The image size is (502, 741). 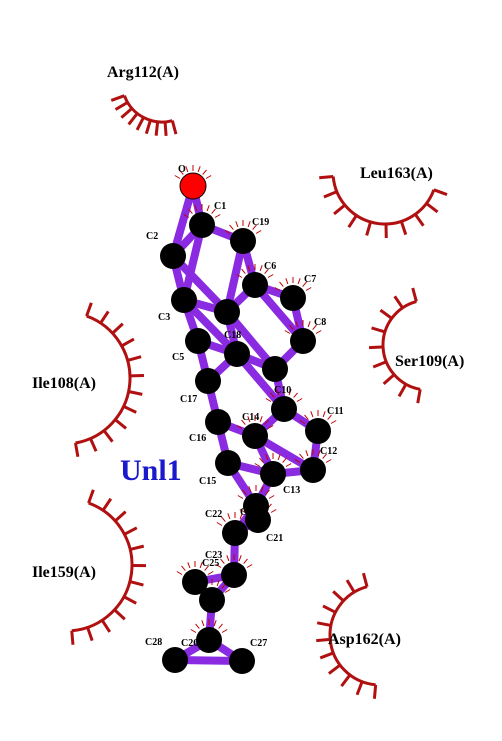 I want to click on contact-spokes-C6, so click(x=255, y=271).